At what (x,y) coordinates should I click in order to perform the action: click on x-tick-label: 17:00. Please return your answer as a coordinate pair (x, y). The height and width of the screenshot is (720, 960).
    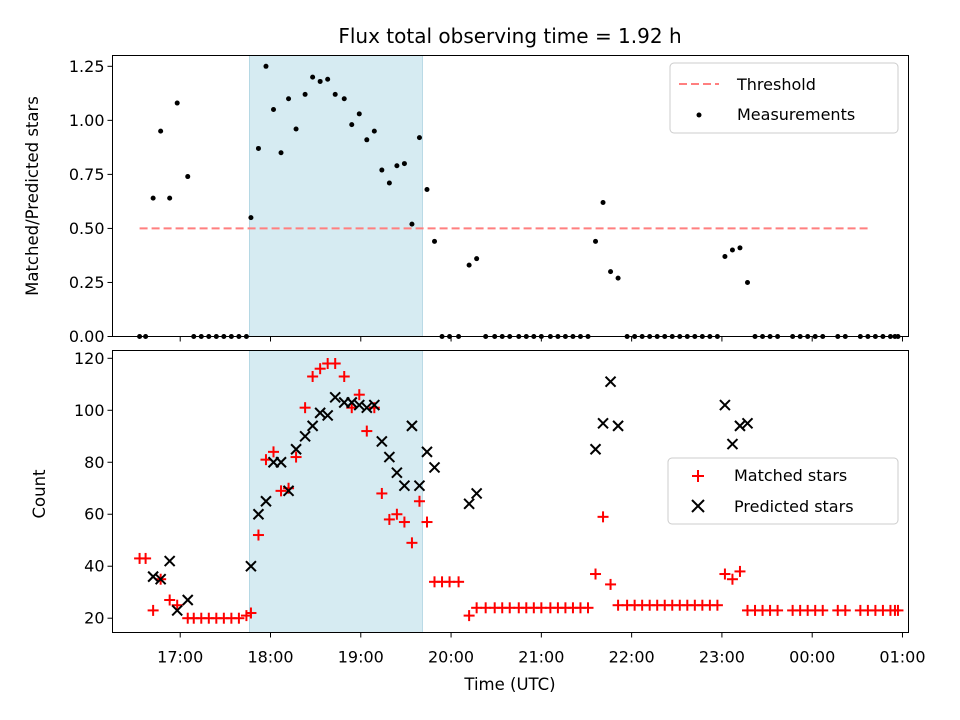
    Looking at the image, I should click on (180, 657).